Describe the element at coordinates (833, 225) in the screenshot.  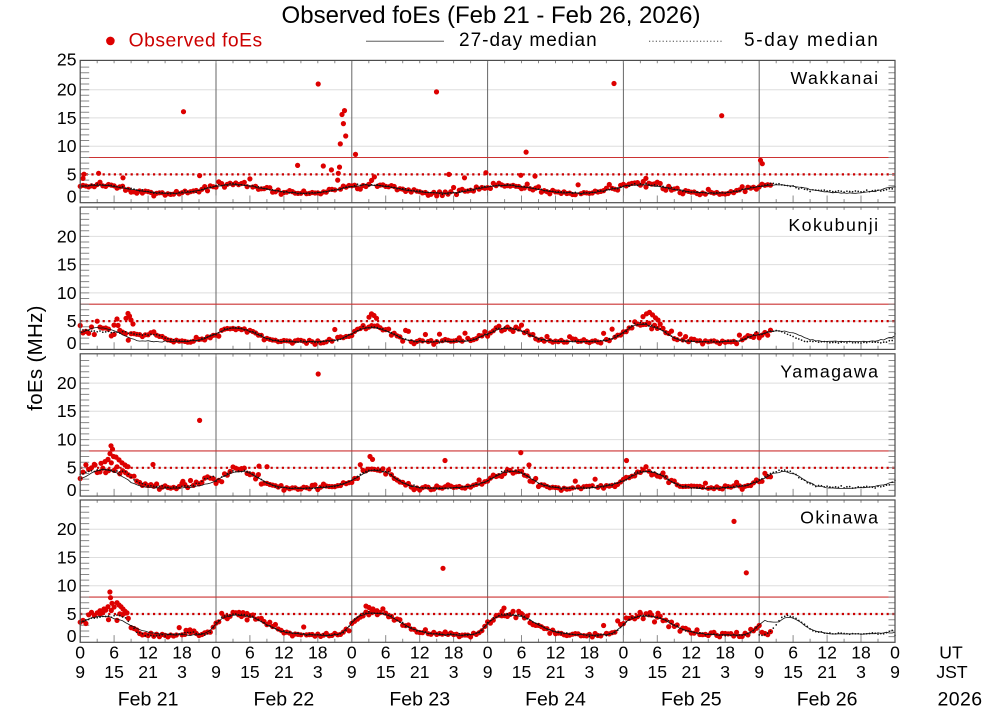
I see `svg-text: Kokubunji` at that location.